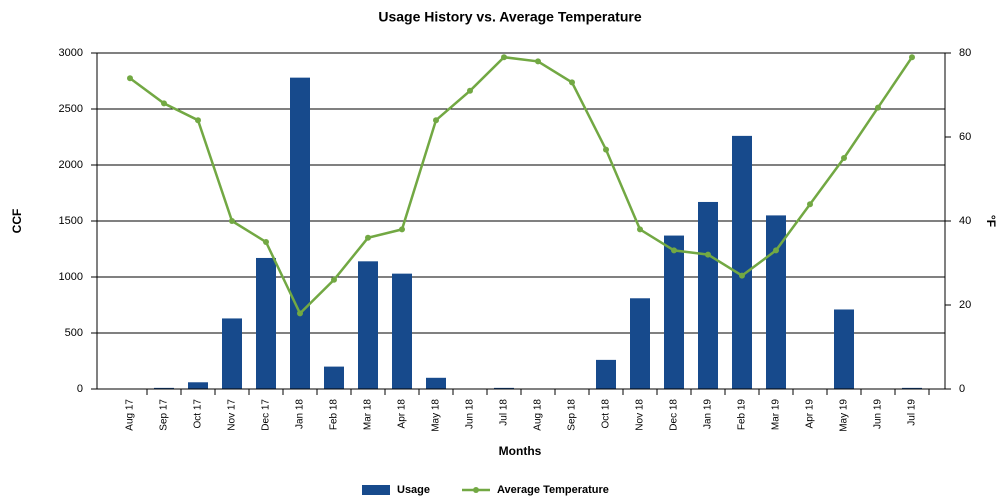  Describe the element at coordinates (509, 17) in the screenshot. I see `chart-title: Usage History vs. Average Temperature` at that location.